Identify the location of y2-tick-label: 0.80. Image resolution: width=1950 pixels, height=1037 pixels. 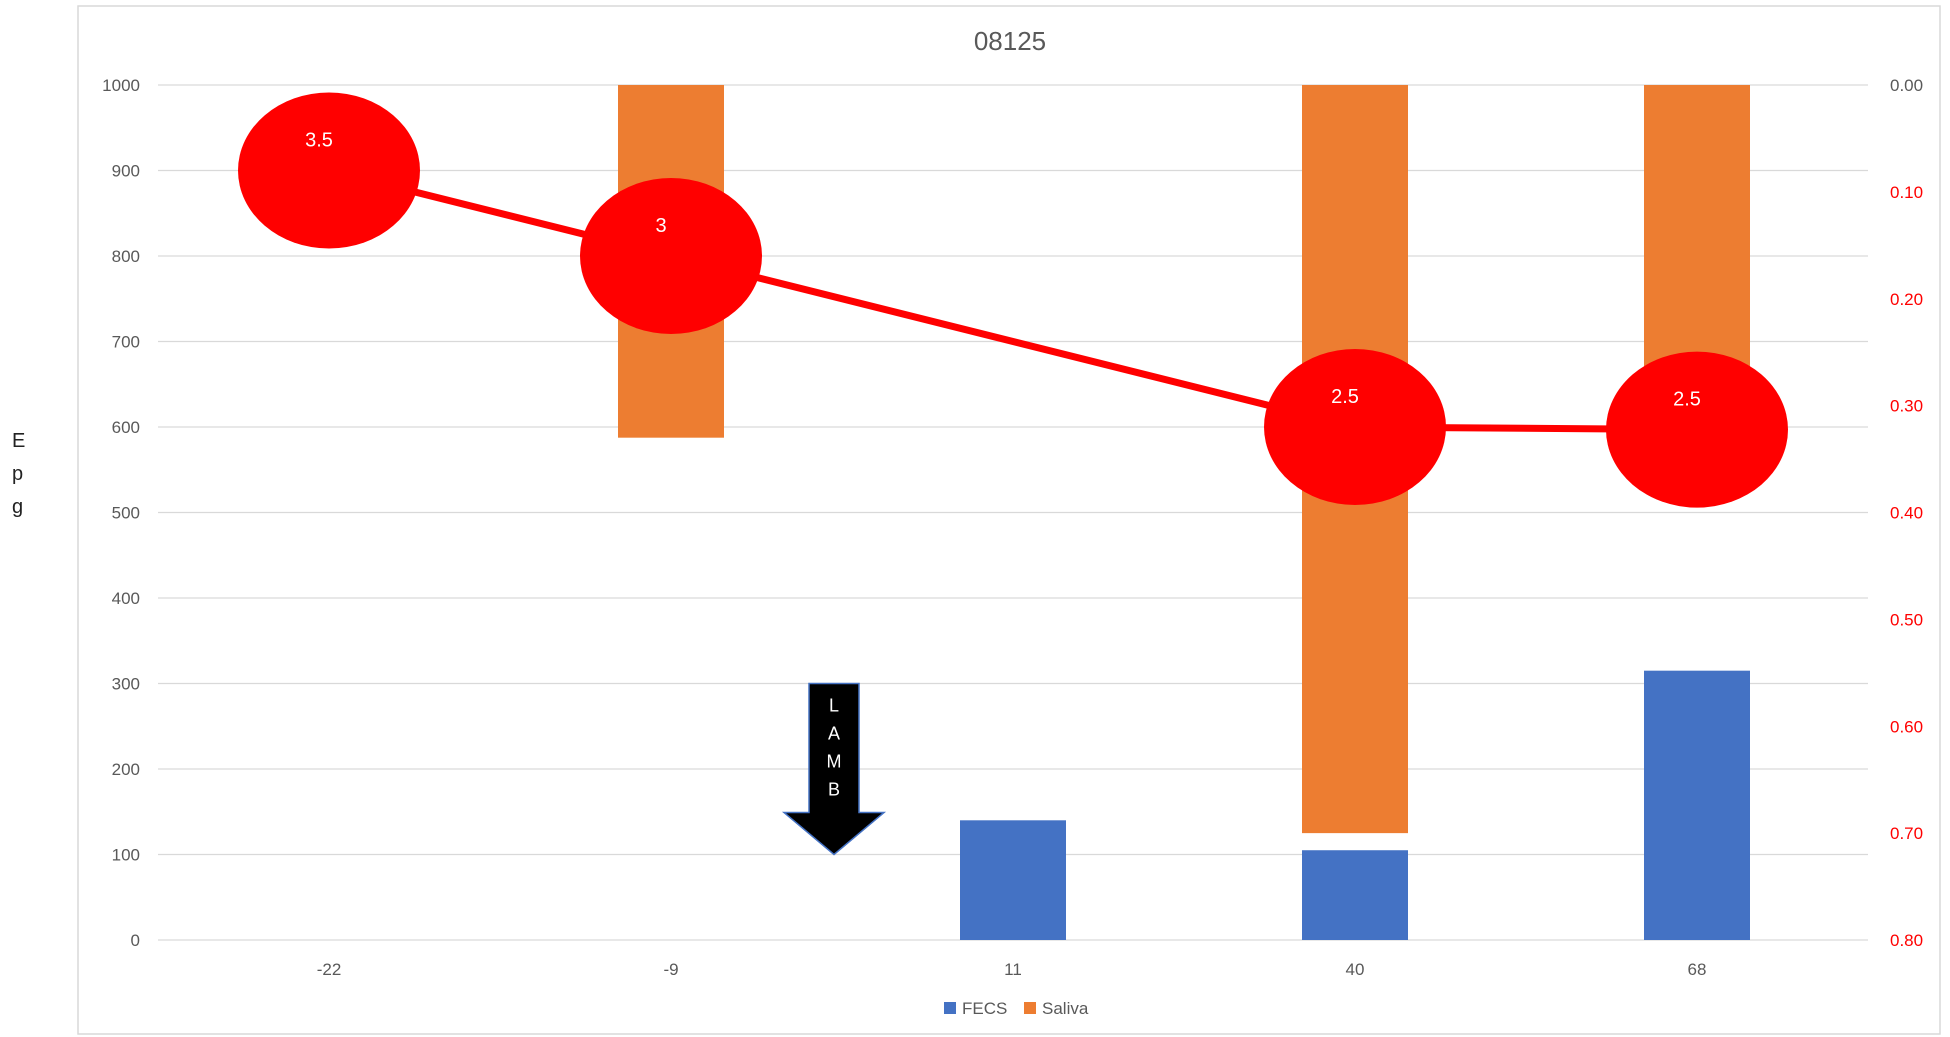
(1906, 940).